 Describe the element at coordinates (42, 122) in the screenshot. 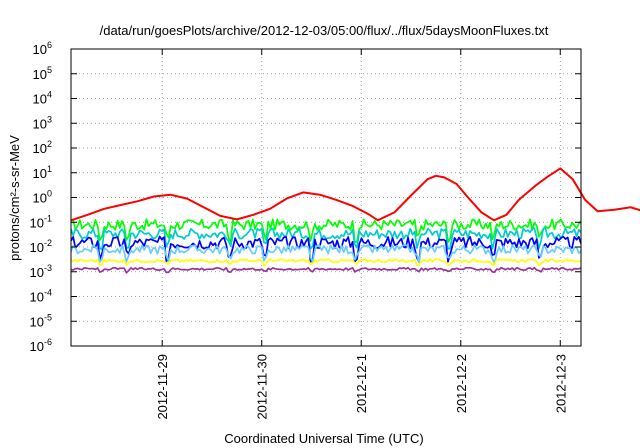

I see `y-tick-label: 10³` at that location.